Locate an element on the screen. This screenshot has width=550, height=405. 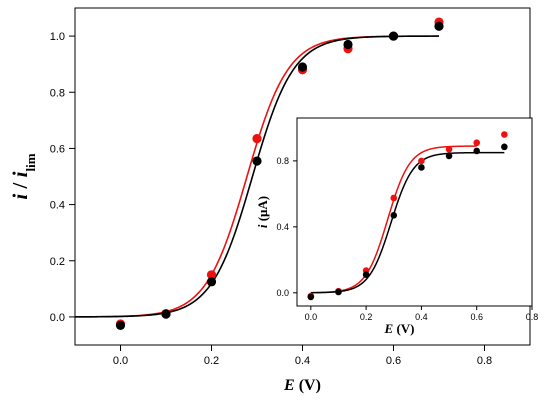
inset-y-tick-label-2: 0.8 is located at coordinates (282, 161).